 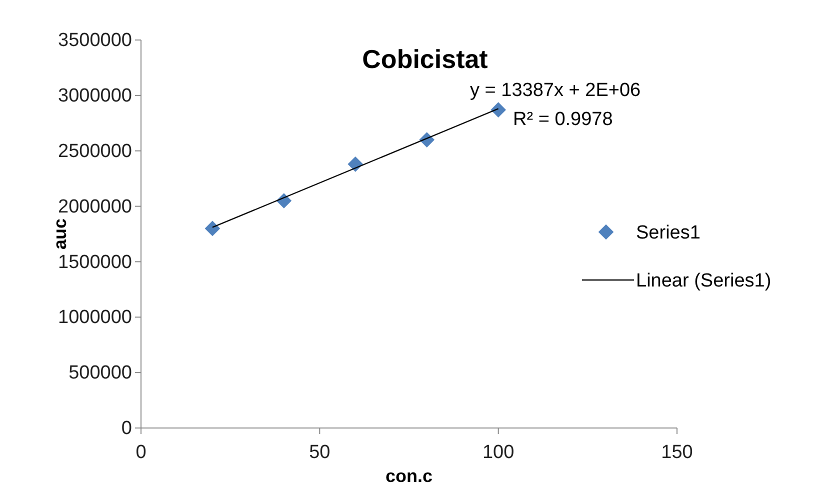 I want to click on x-tick-label: 150, so click(x=677, y=452).